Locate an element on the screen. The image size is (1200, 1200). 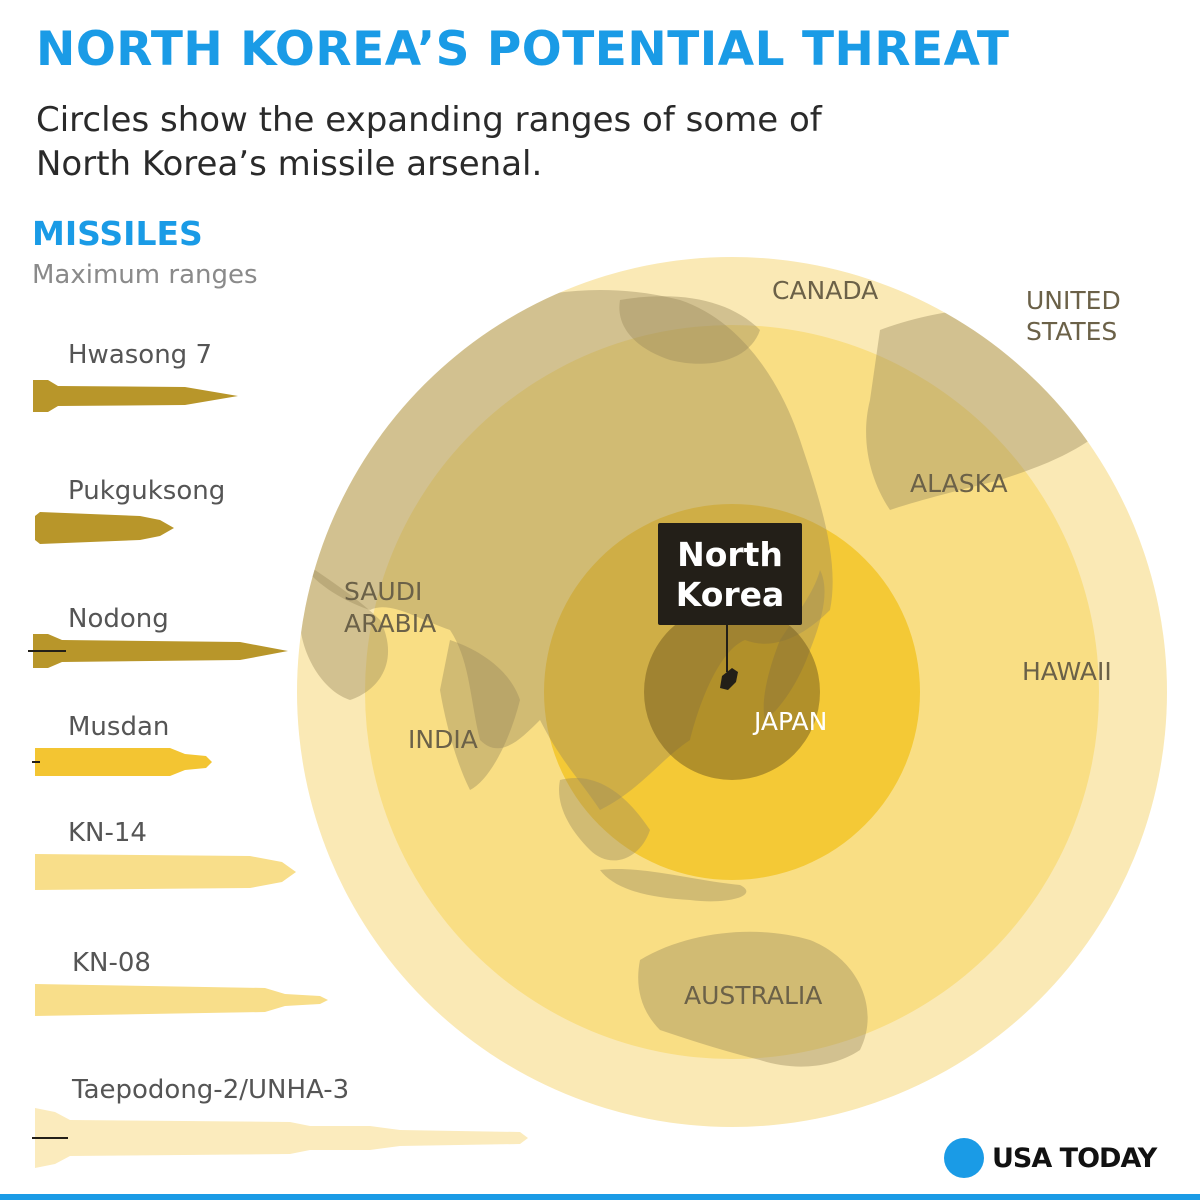
missile-nodong is located at coordinates (160, 651).